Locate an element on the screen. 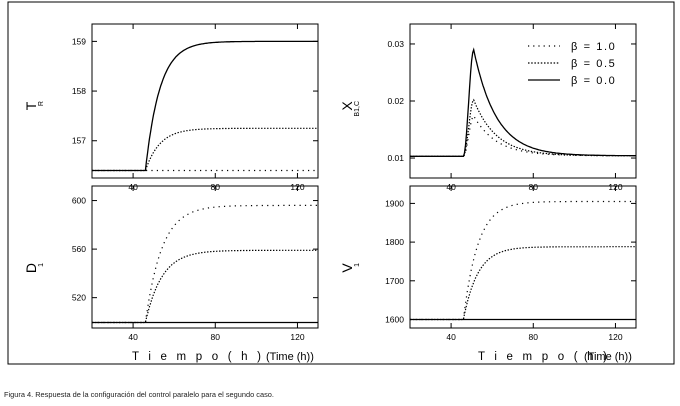 This screenshot has height=406, width=680. xlabel-right: T i e m p o ( h ) is located at coordinates (544, 357).